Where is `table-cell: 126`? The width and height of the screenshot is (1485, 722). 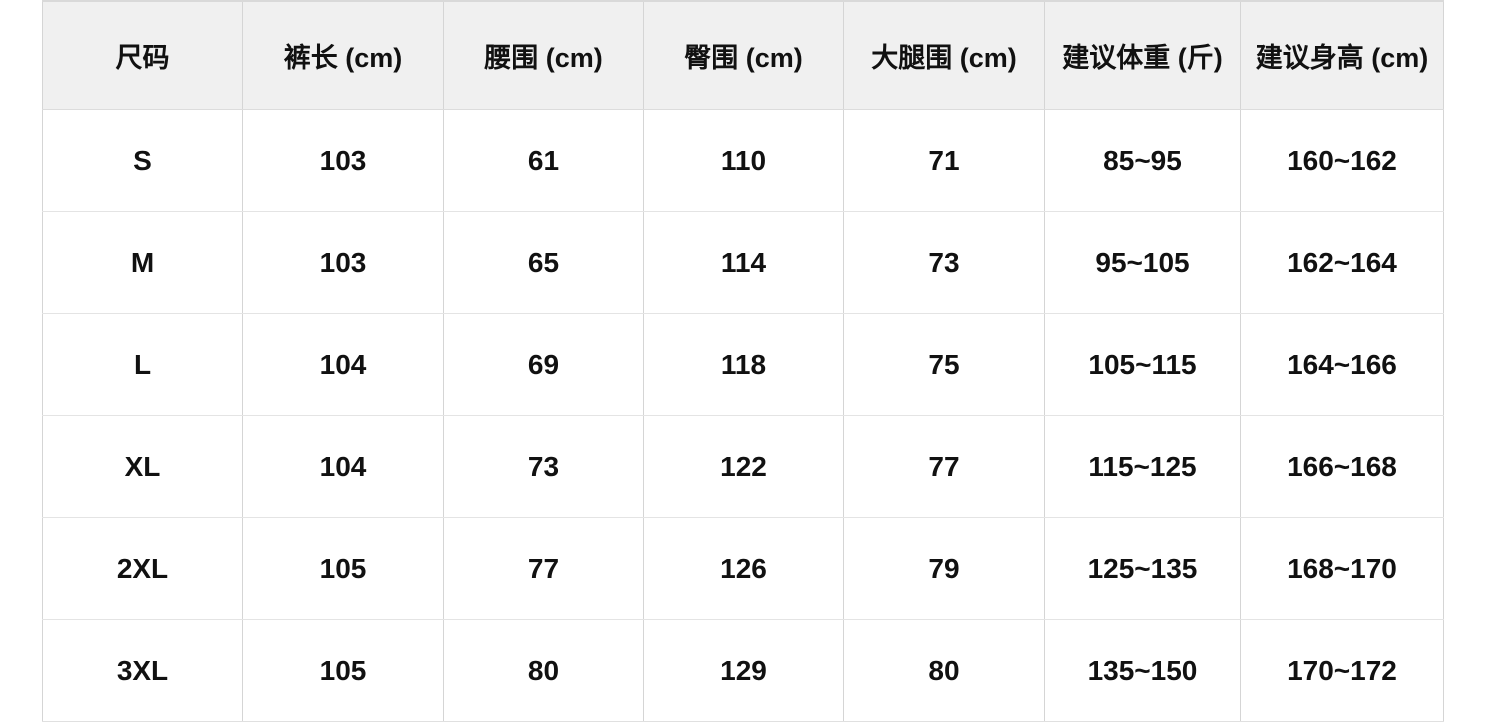 table-cell: 126 is located at coordinates (743, 568).